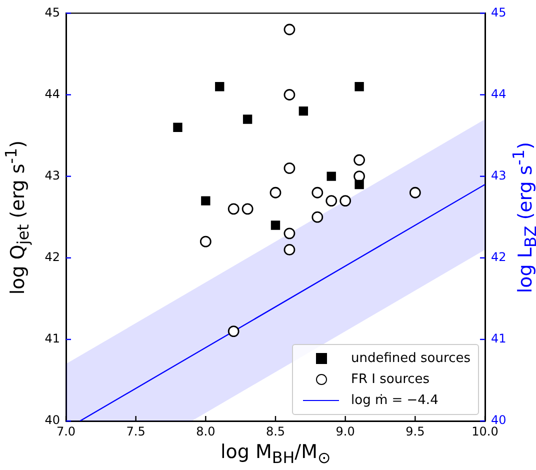  I want to click on y2-tick-label: 41, so click(498, 339).